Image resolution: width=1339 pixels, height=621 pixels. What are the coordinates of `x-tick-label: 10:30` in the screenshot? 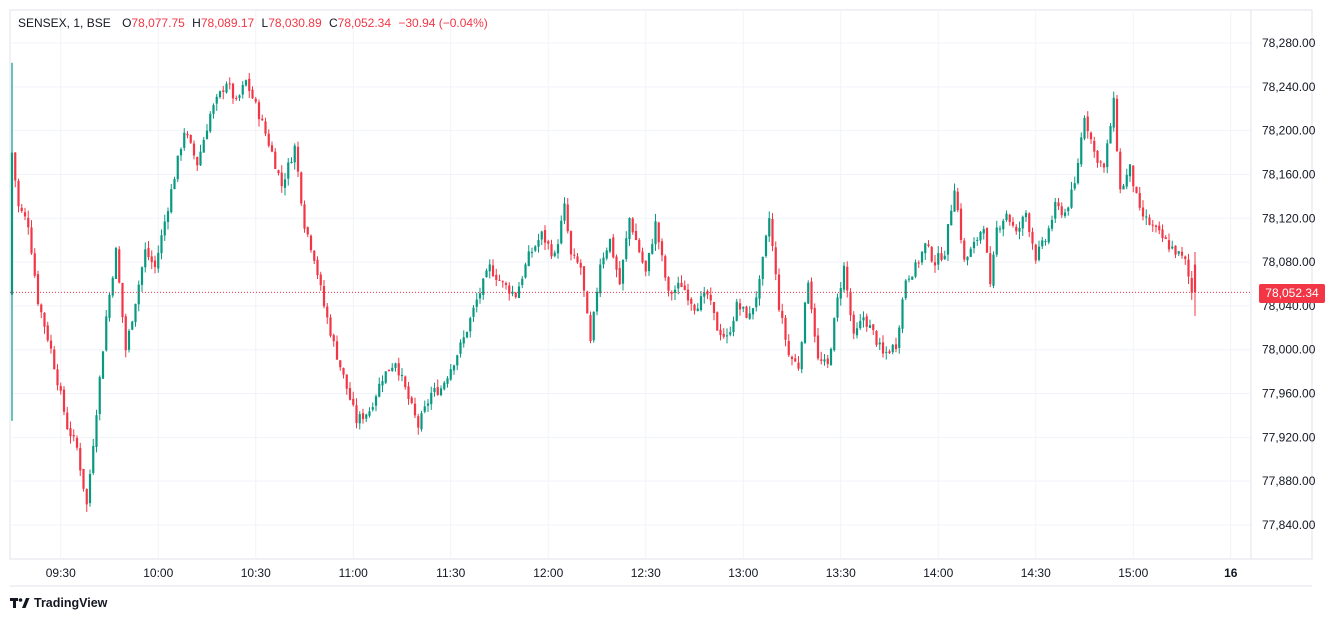 It's located at (256, 573).